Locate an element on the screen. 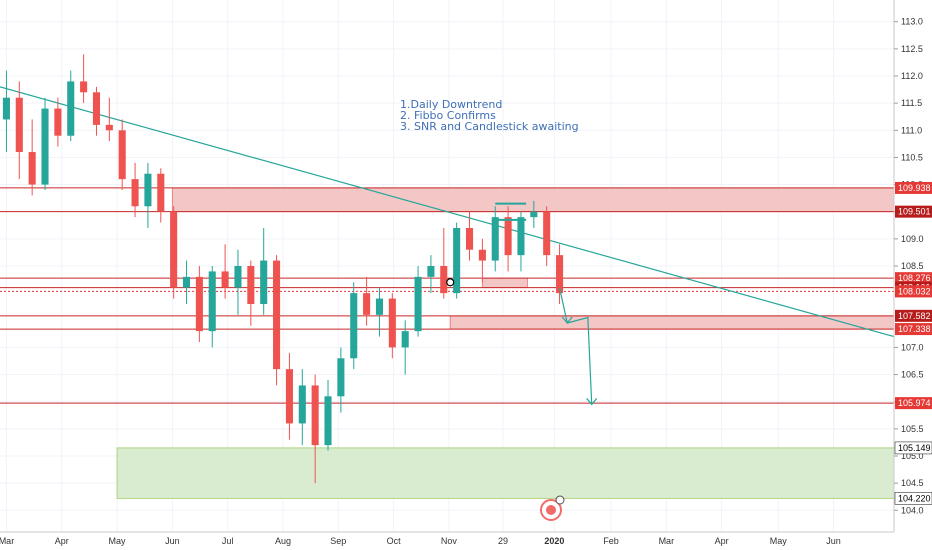  y-tick-label: 108.5 is located at coordinates (912, 266).